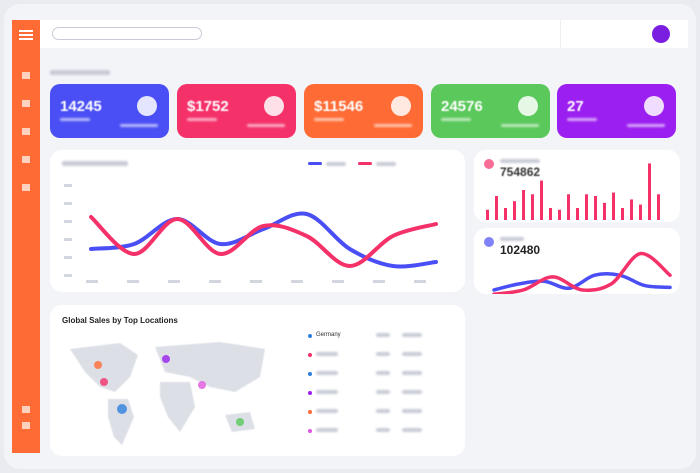 The width and height of the screenshot is (700, 473). Describe the element at coordinates (236, 111) in the screenshot. I see `stat-card: $1752` at that location.